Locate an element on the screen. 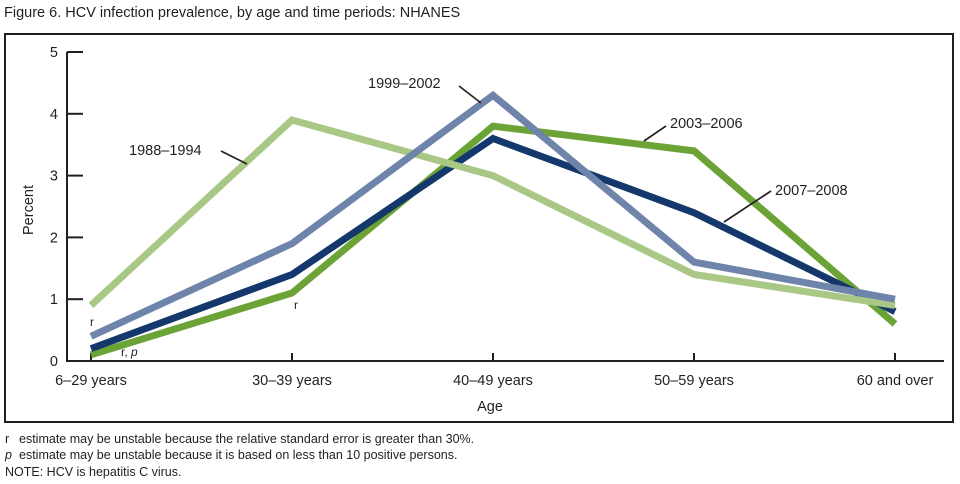 The width and height of the screenshot is (960, 484). x-tick-label: 60 and over is located at coordinates (895, 381).